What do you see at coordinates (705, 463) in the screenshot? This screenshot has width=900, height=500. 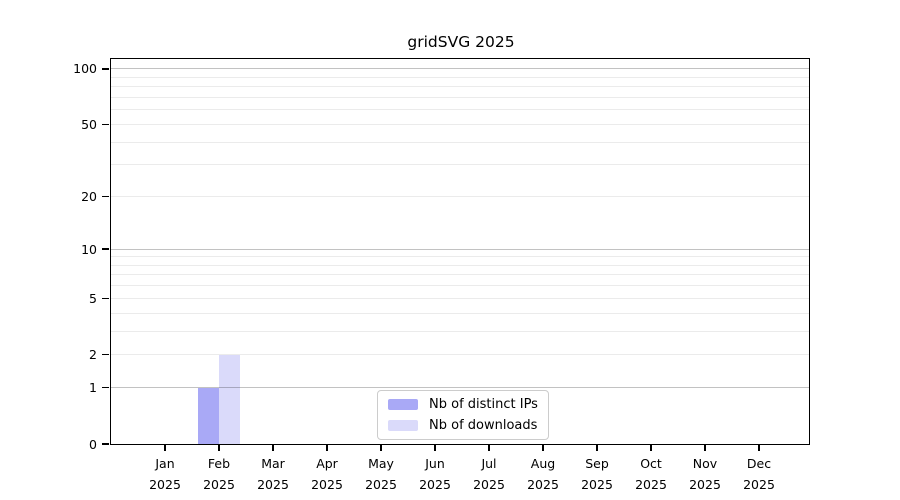 I see `x-tick-month: Nov` at bounding box center [705, 463].